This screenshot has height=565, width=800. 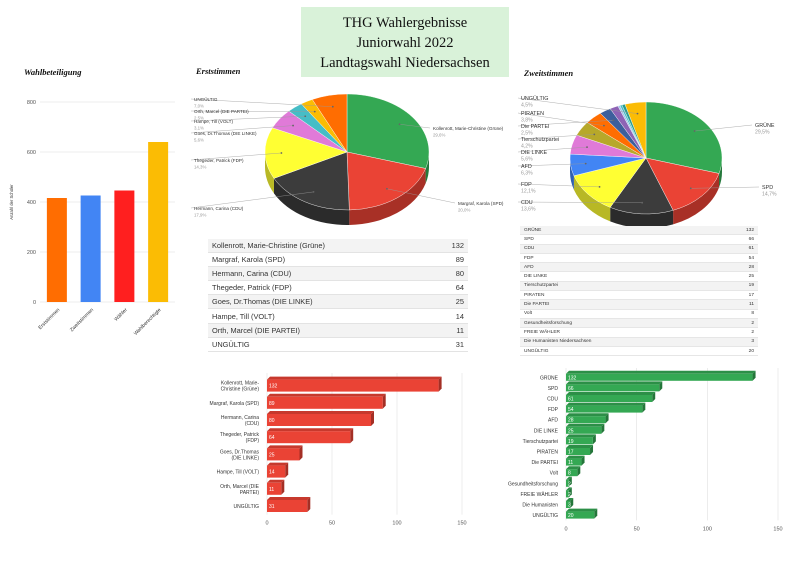 I want to click on first-leader-dot, so click(x=293, y=125).